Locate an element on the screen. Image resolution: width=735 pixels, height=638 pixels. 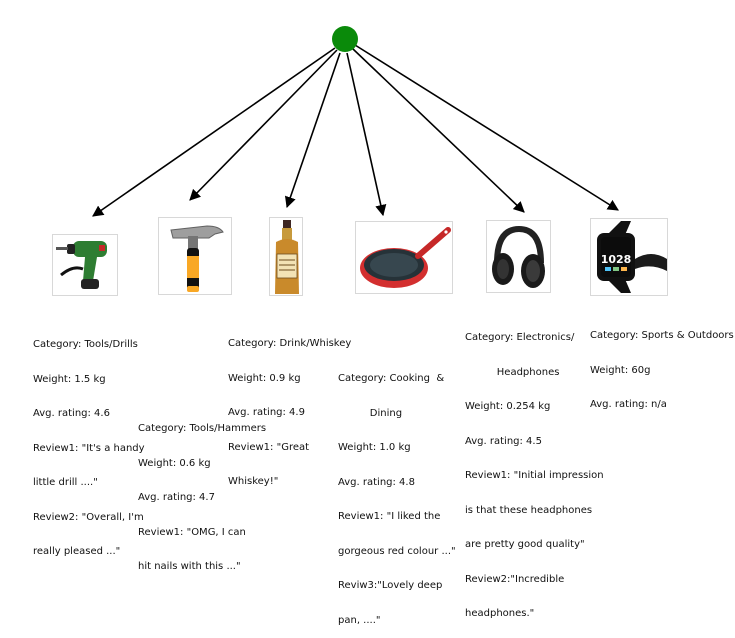
drill-info-line: Avg. rating: 4.6 is located at coordinates (71, 413).